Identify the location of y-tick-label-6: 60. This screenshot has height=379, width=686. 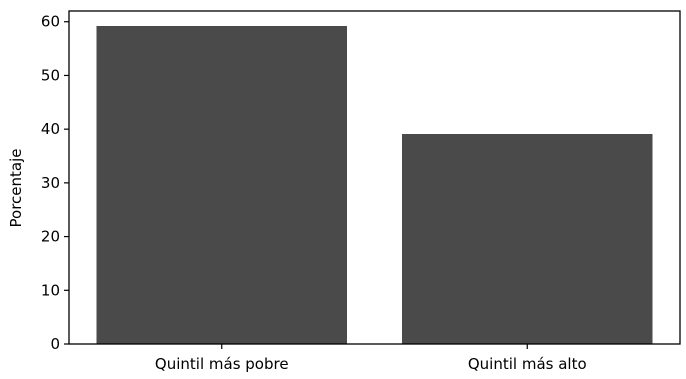
(50, 22).